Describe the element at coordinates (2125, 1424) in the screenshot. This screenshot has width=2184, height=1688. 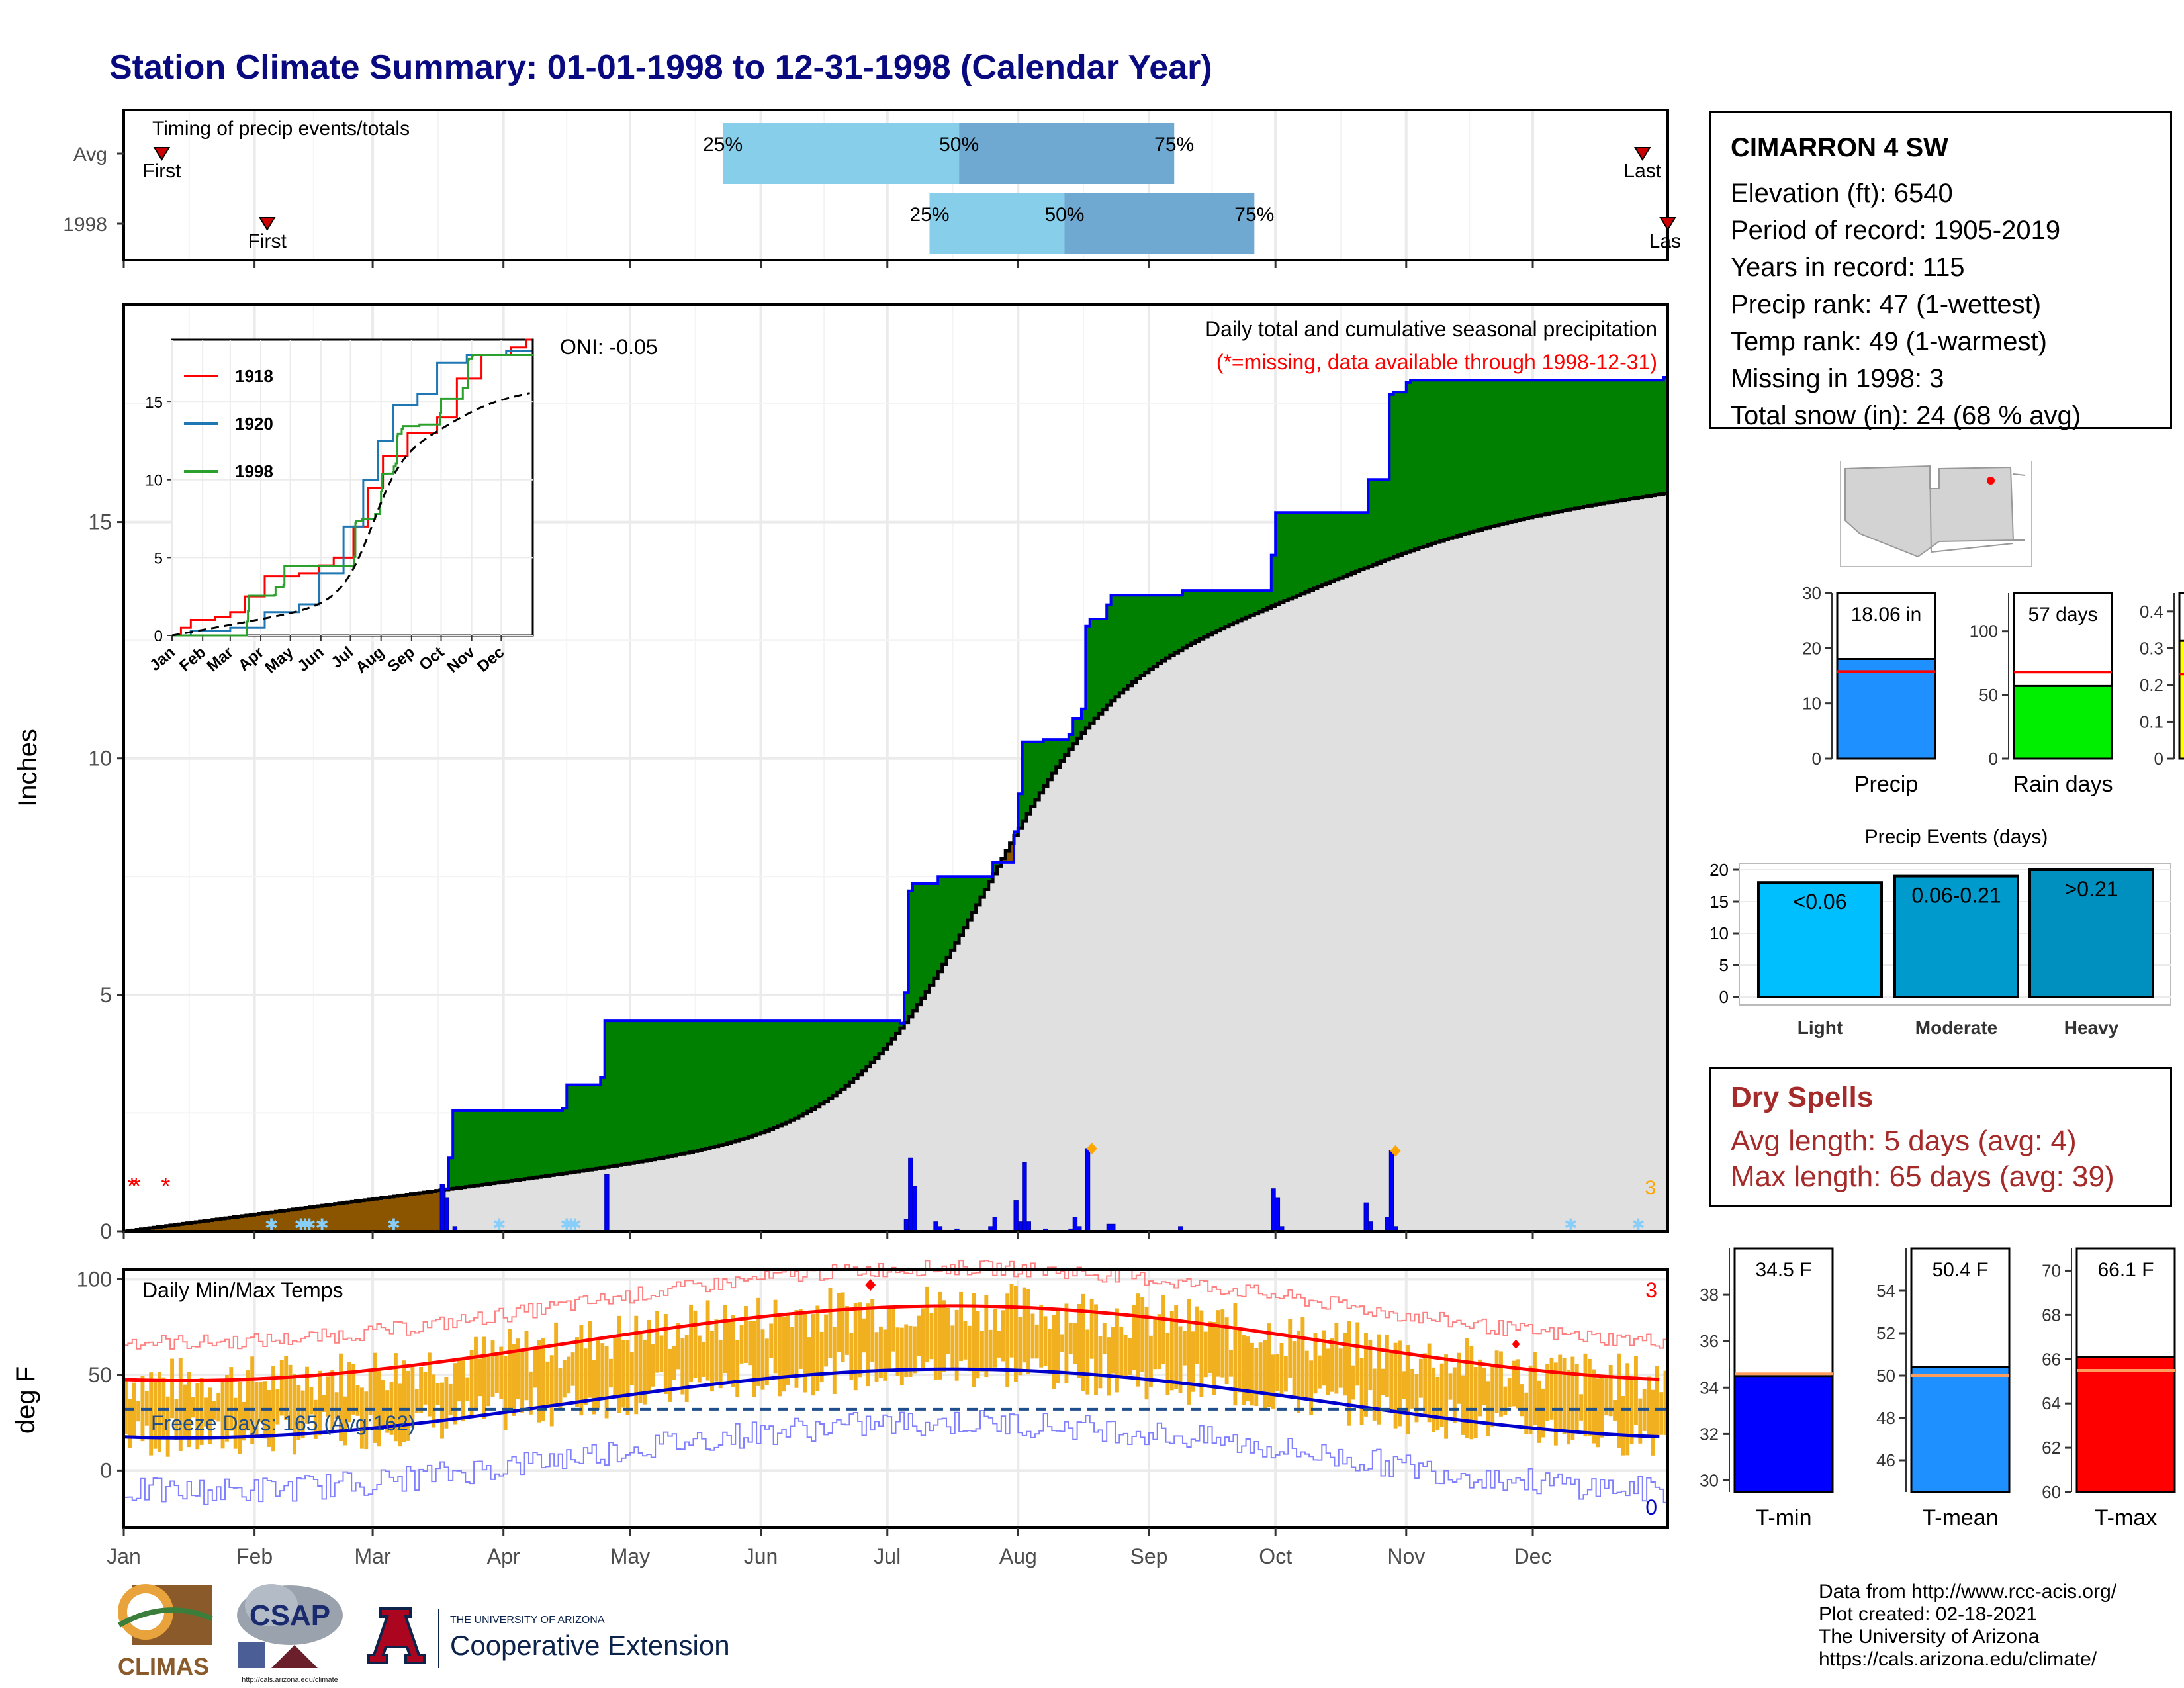
I see `summary-bar-t2` at that location.